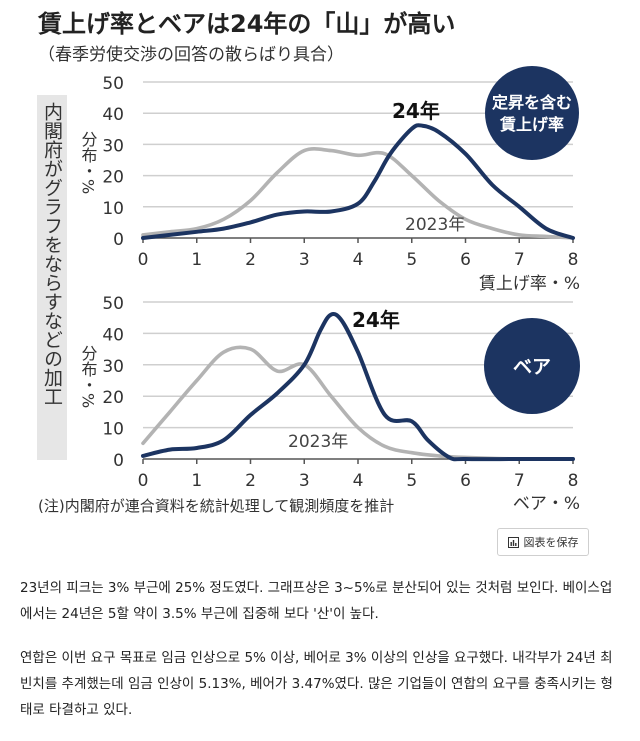 The image size is (640, 741). What do you see at coordinates (531, 102) in the screenshot?
I see `badge-label: 定昇を含む` at bounding box center [531, 102].